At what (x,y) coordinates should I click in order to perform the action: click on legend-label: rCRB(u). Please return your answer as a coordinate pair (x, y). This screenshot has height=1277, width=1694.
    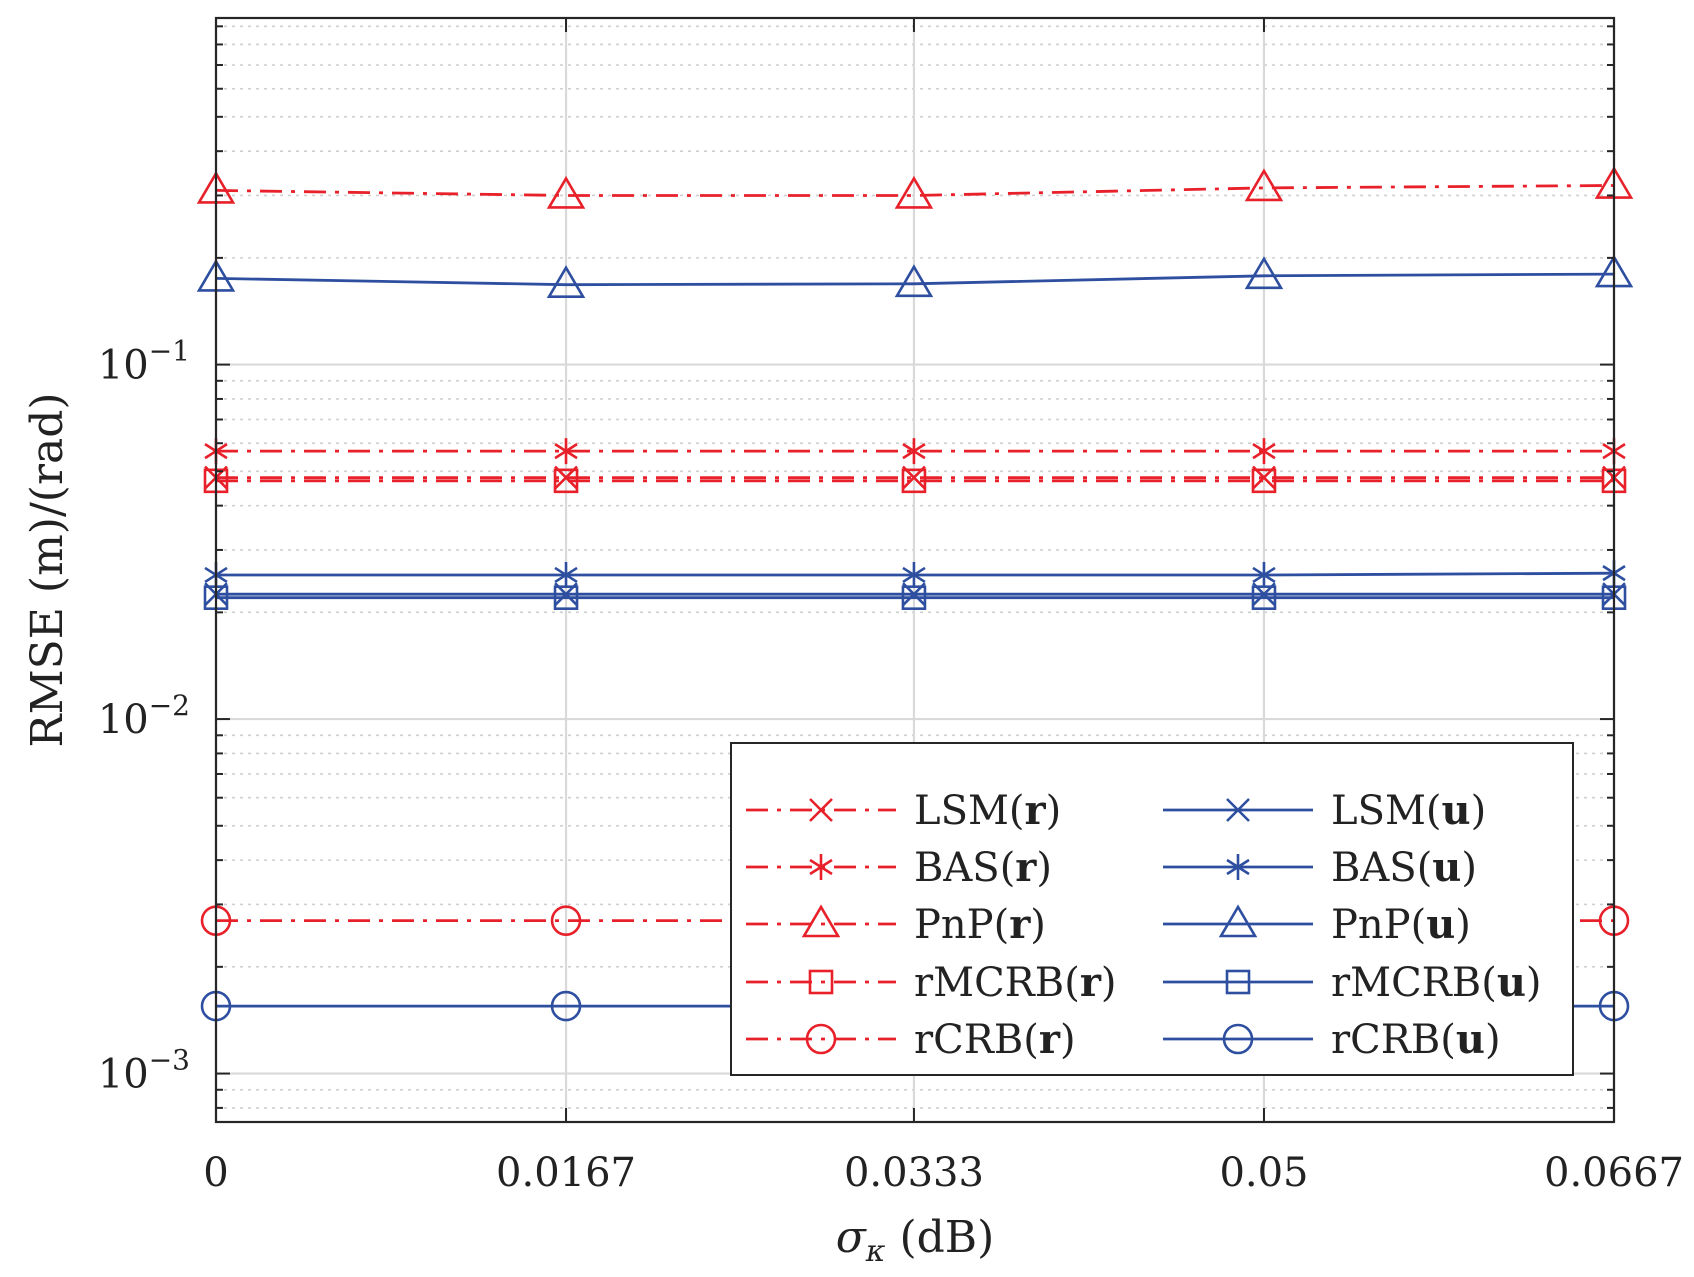
    Looking at the image, I should click on (1416, 1039).